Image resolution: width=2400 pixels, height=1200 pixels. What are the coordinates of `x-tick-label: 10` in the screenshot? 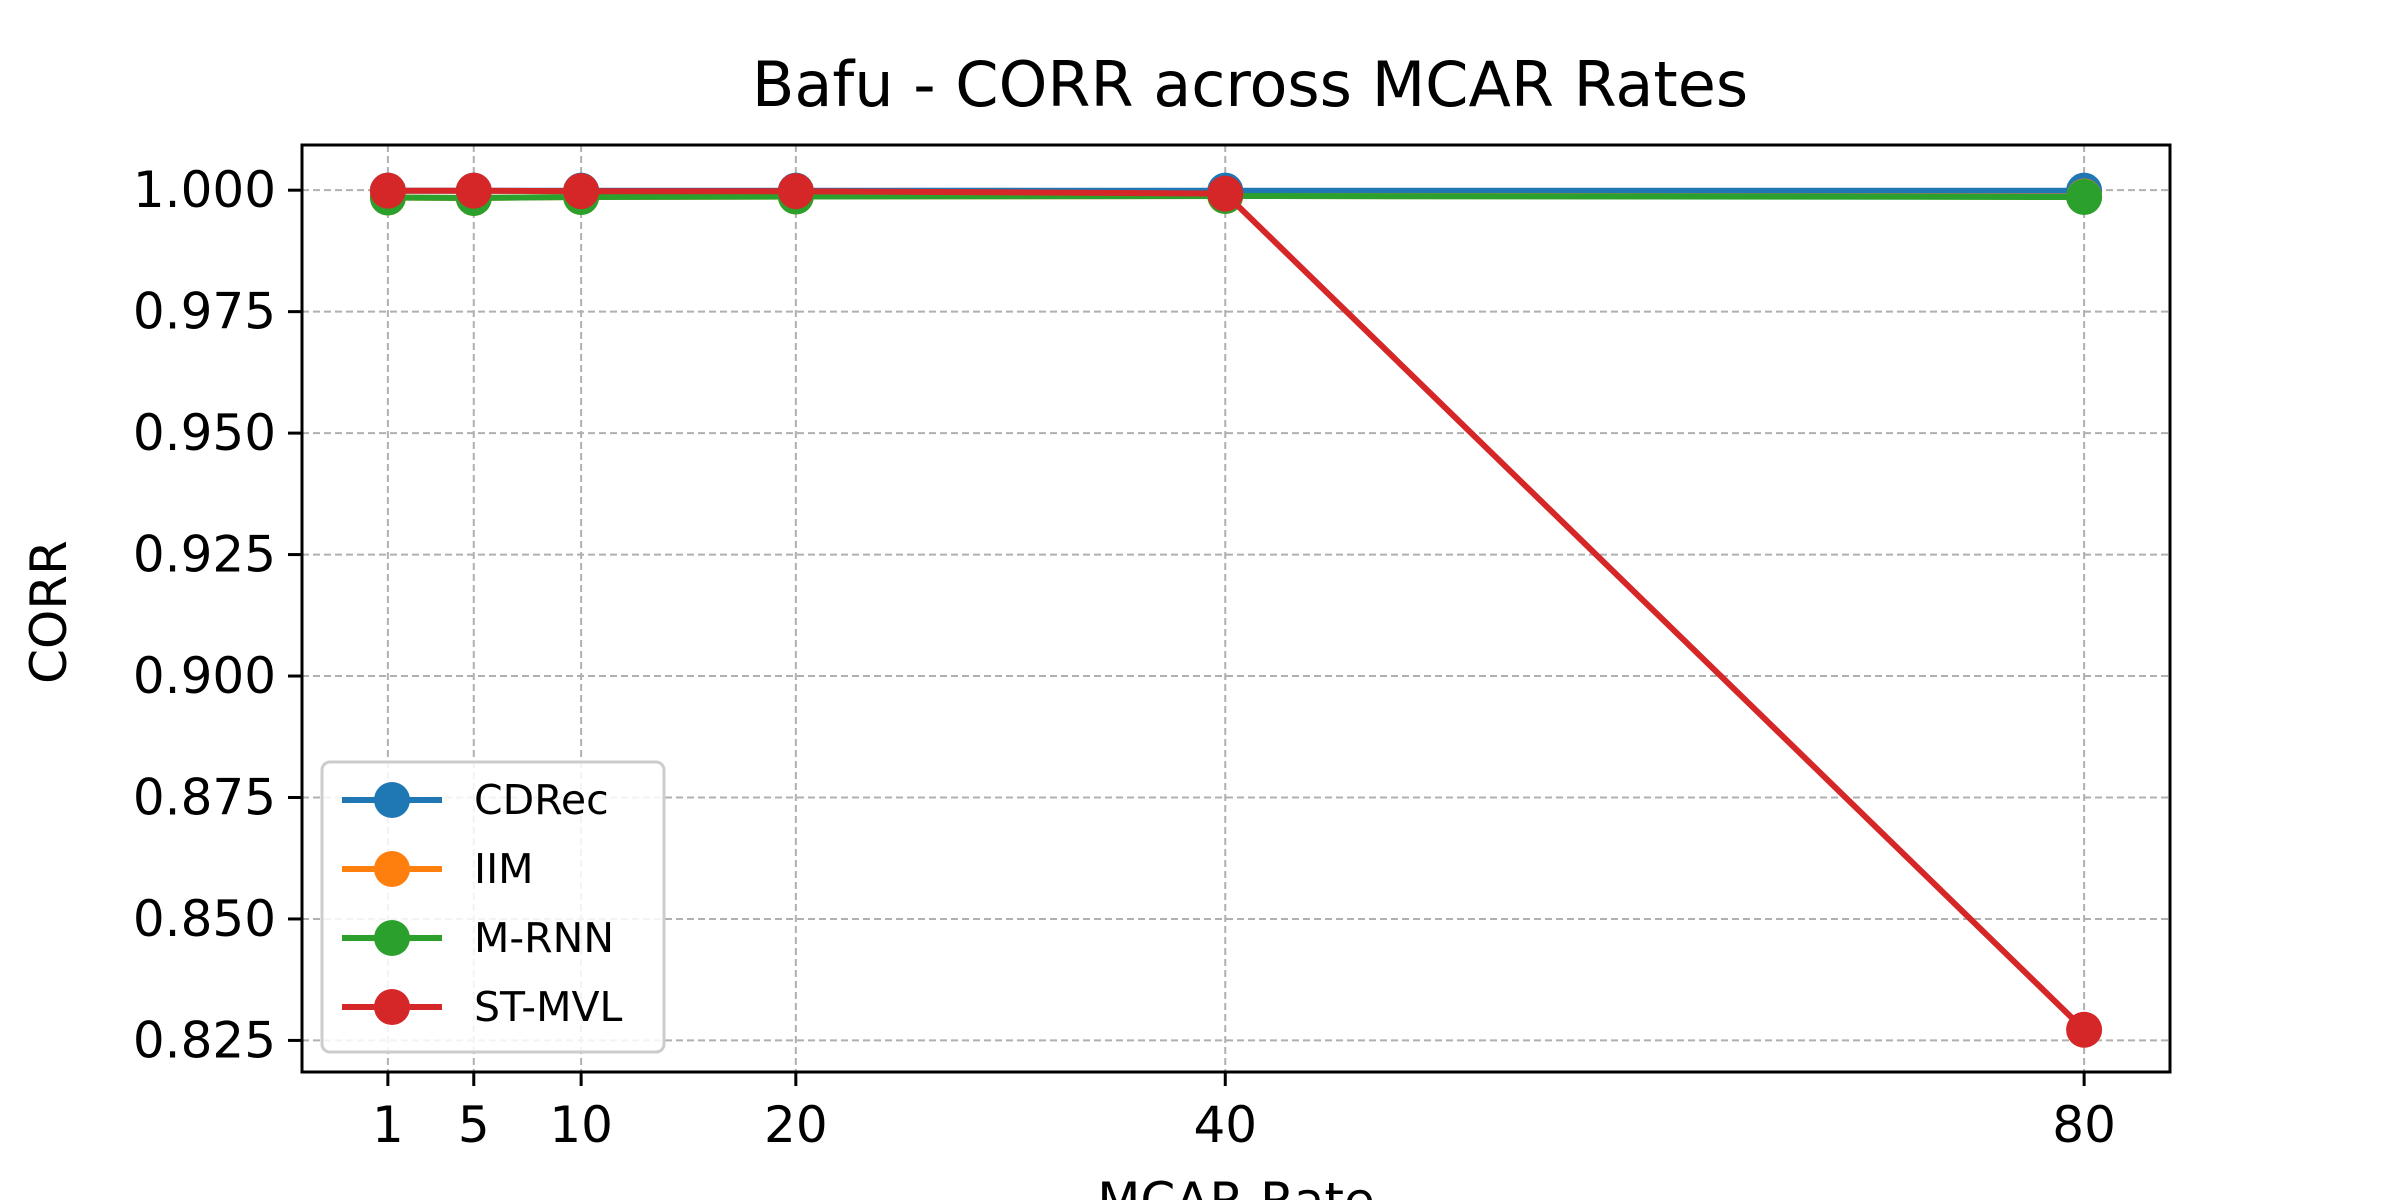 It's located at (581, 1125).